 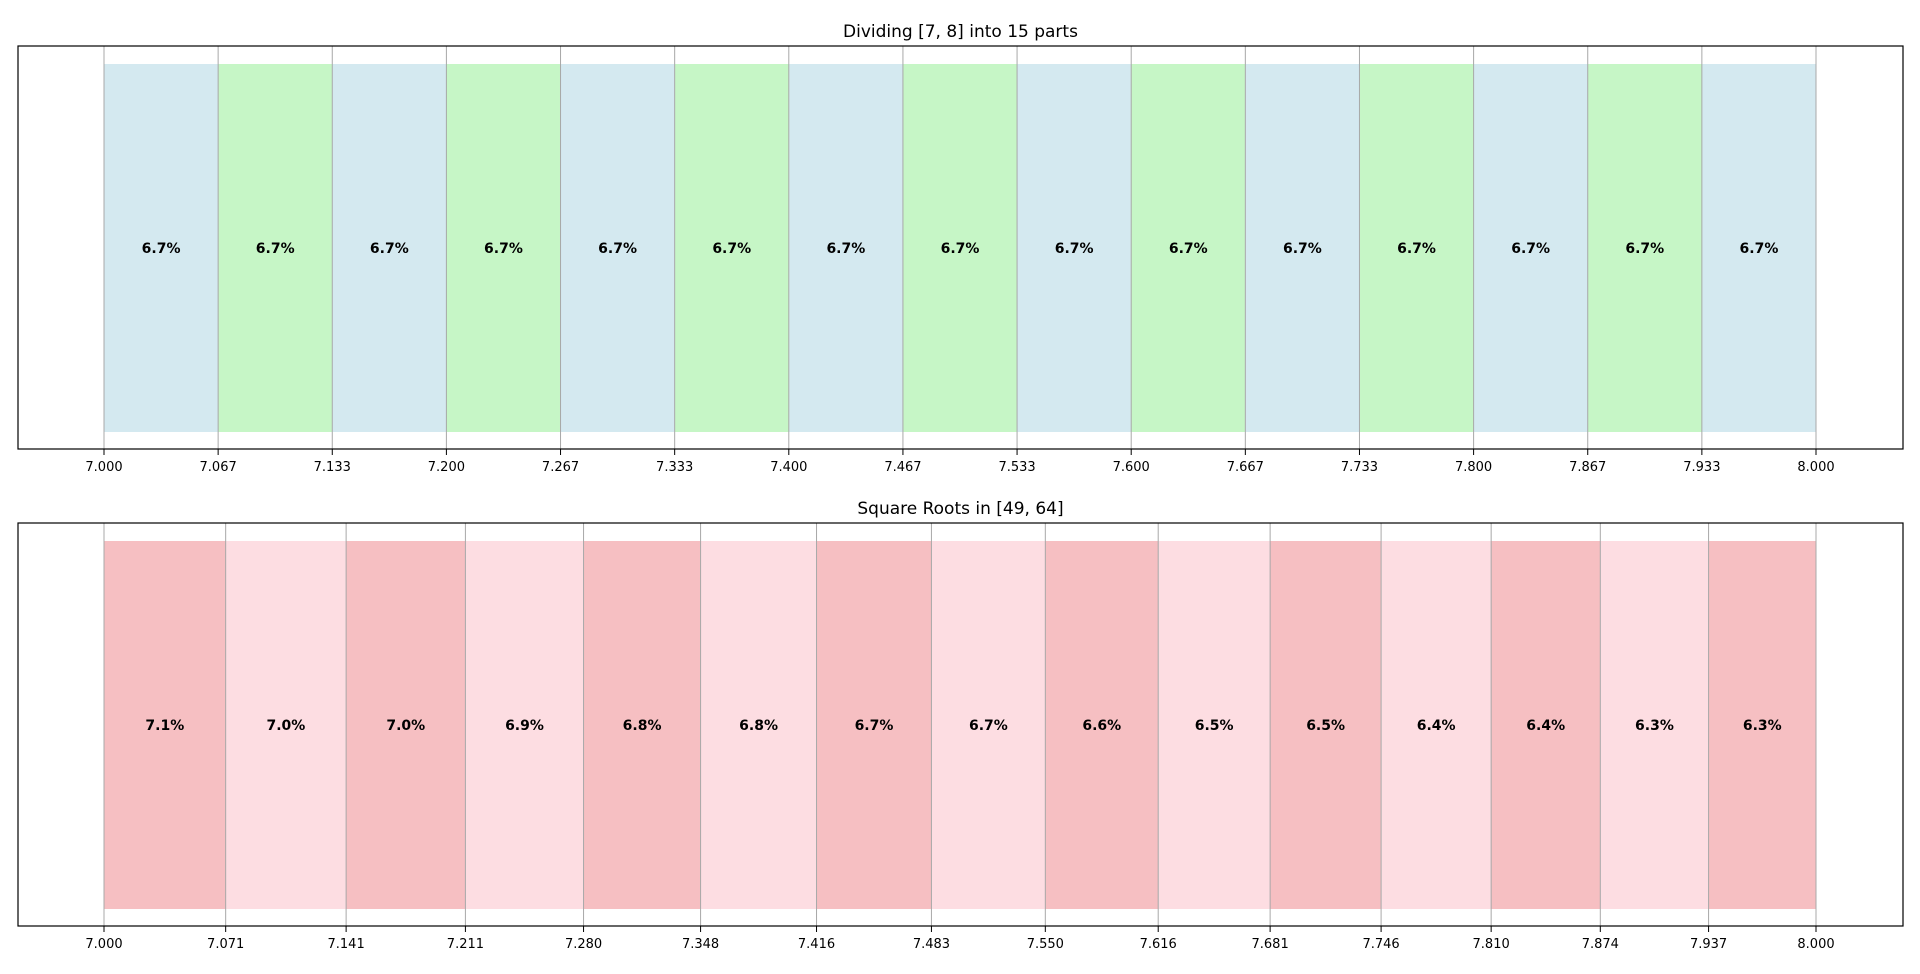 I want to click on segment-percent-label: 6.6%, so click(x=1101, y=726).